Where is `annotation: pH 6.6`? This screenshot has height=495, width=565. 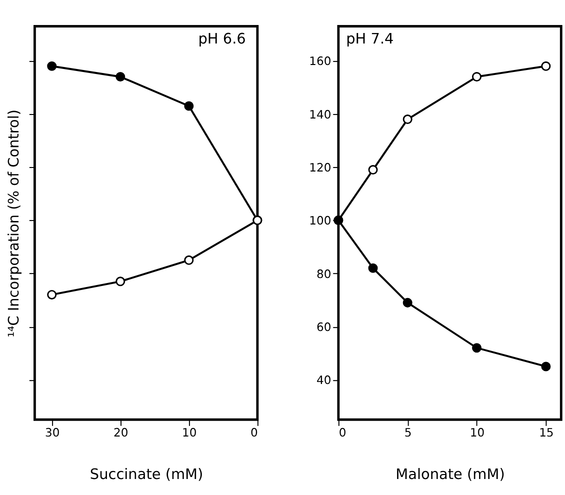 annotation: pH 6.6 is located at coordinates (222, 40).